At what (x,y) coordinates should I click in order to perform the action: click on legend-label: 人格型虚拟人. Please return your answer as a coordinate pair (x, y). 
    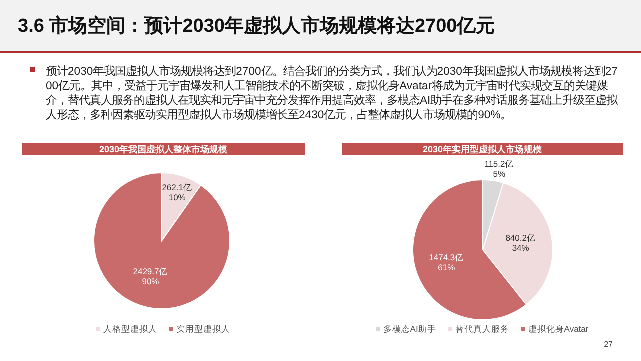
    Looking at the image, I should click on (131, 329).